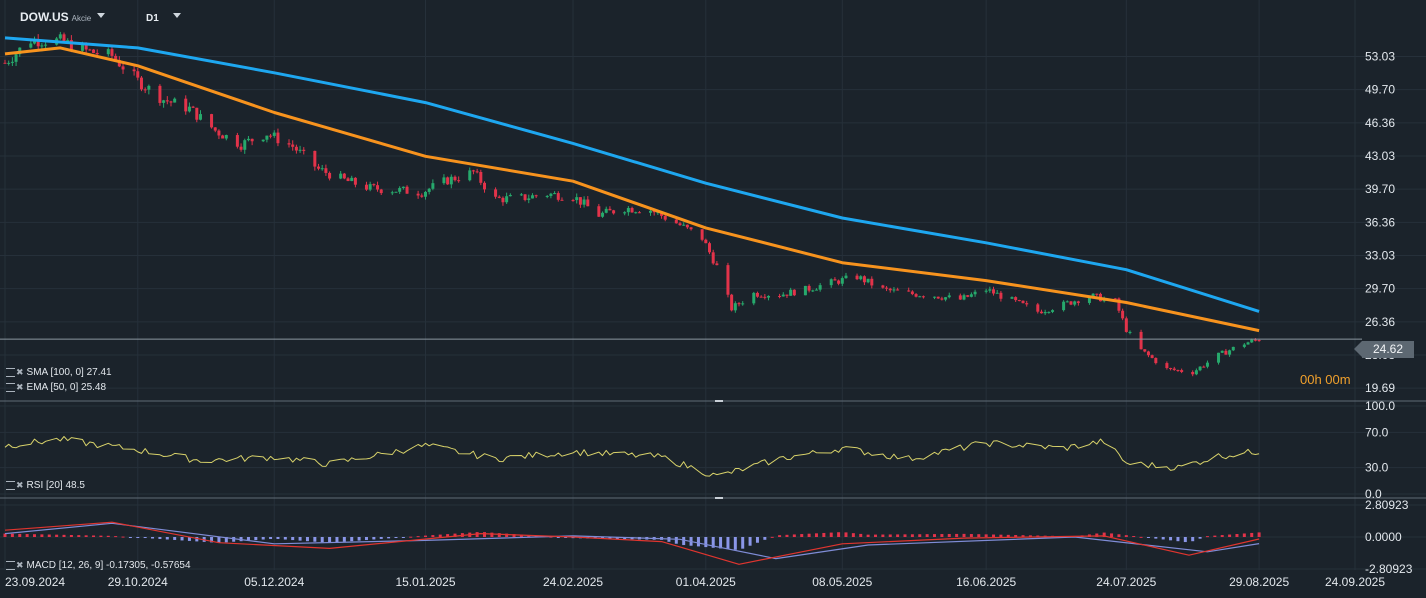 The height and width of the screenshot is (598, 1426). What do you see at coordinates (56, 387) in the screenshot?
I see `ema-legend: ✖ EMA [50, 0] 25.48` at bounding box center [56, 387].